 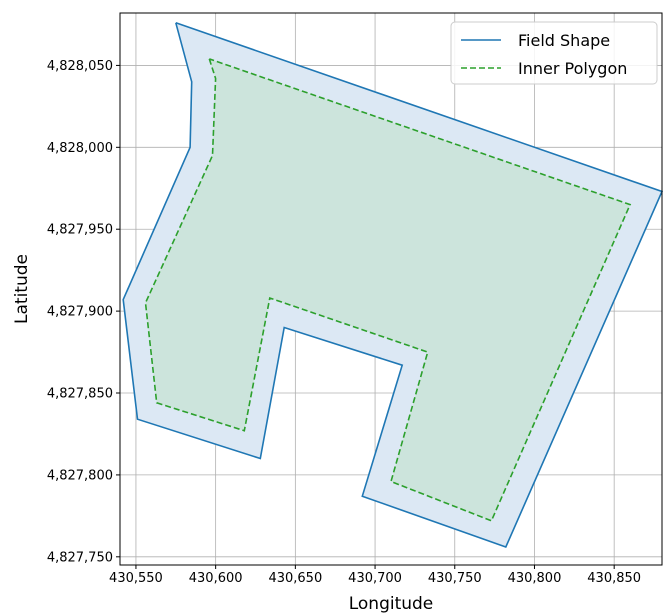 I want to click on legend: Field Shape Inner Polygon, so click(x=554, y=53).